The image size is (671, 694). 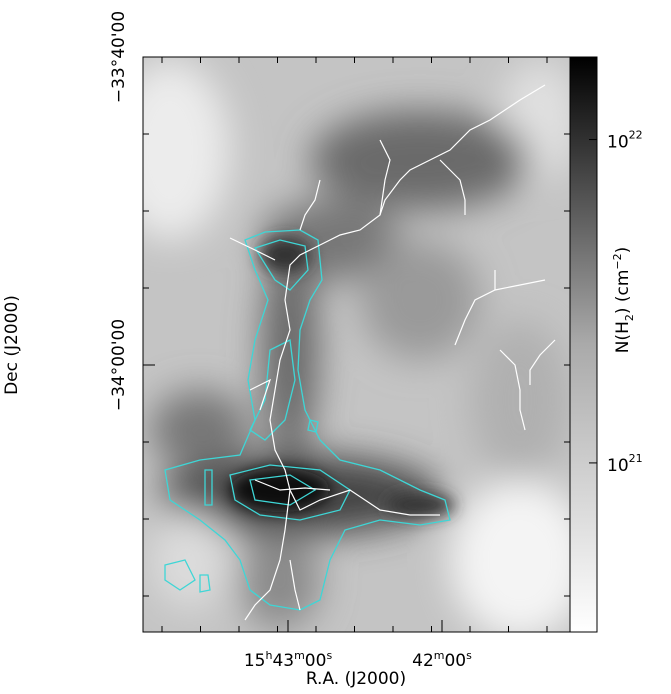 I want to click on tick-exp: 21, so click(x=636, y=458).